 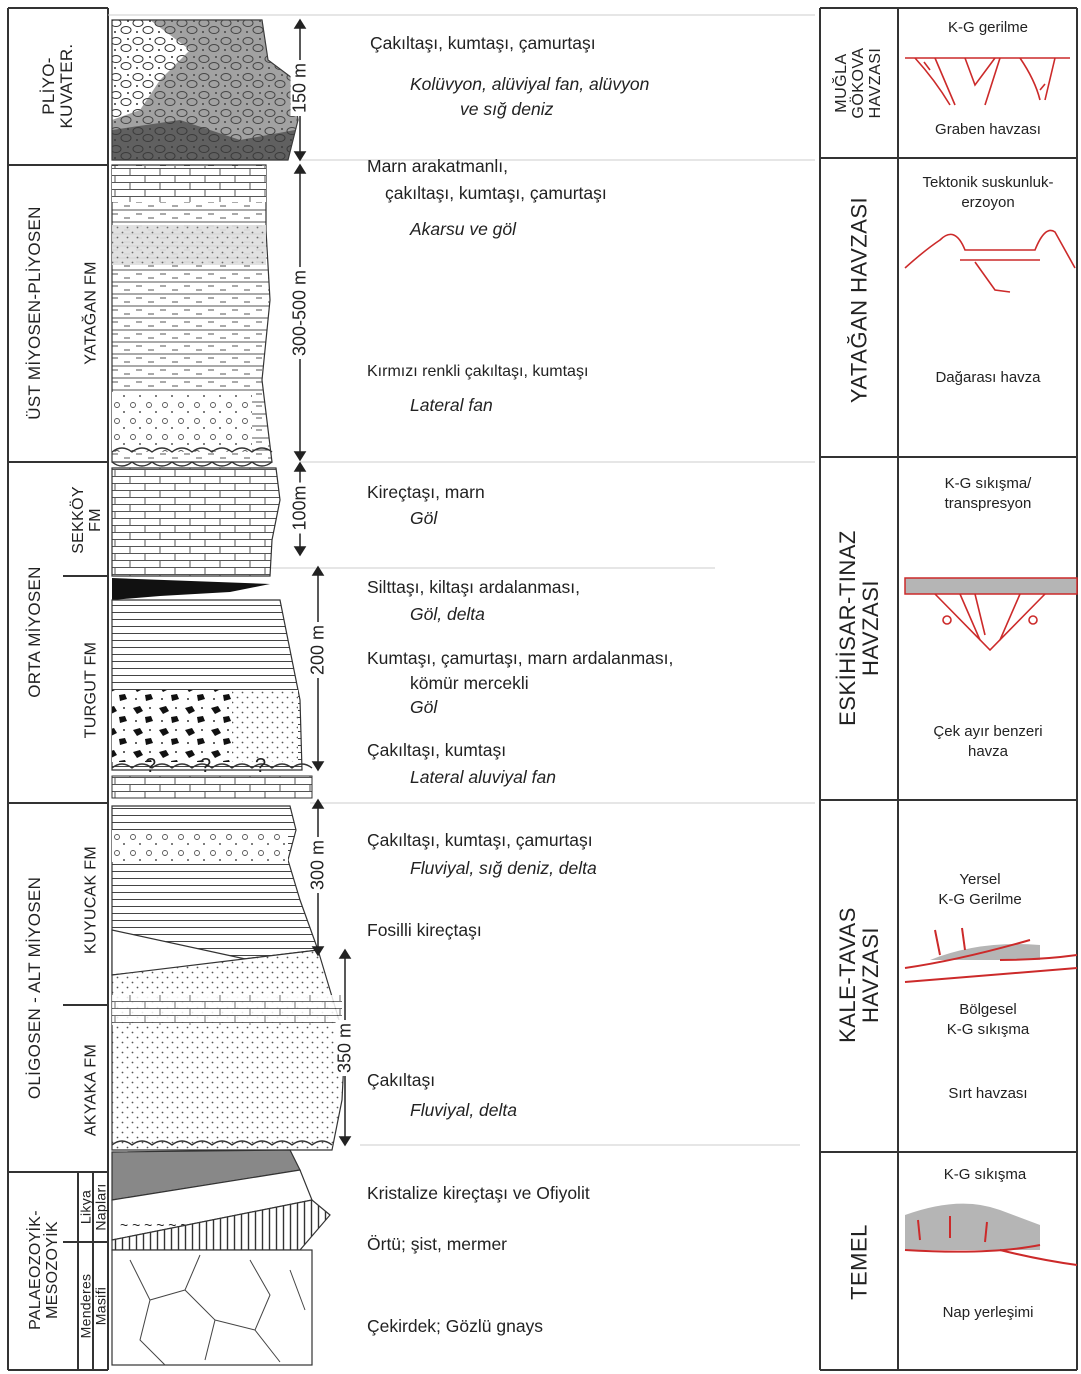 What do you see at coordinates (469, 683) in the screenshot?
I see `description-6b: kömür mercekli` at bounding box center [469, 683].